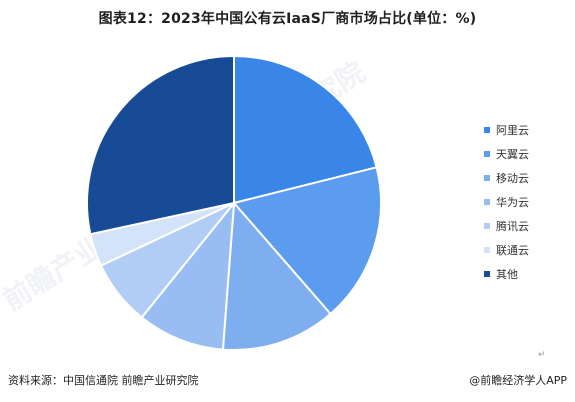 The height and width of the screenshot is (402, 575). What do you see at coordinates (103, 380) in the screenshot?
I see `source-note: 资料来源：中国信通院 前瞻产业研究院` at bounding box center [103, 380].